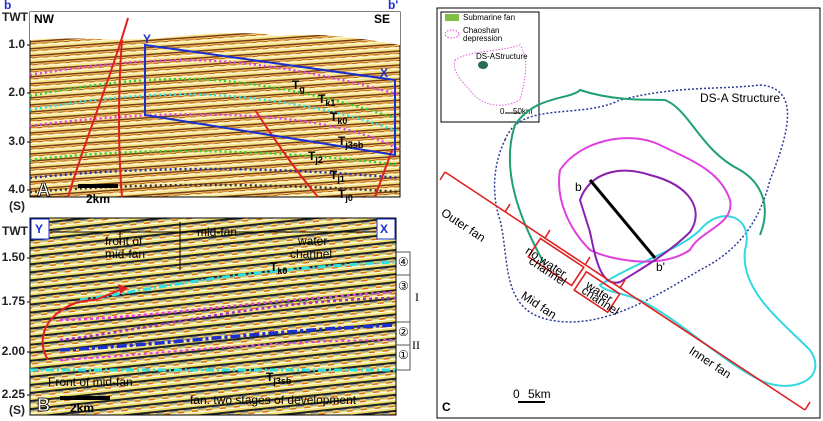 Image resolution: width=823 pixels, height=421 pixels. I want to click on zone-arrows, so click(213, 246).